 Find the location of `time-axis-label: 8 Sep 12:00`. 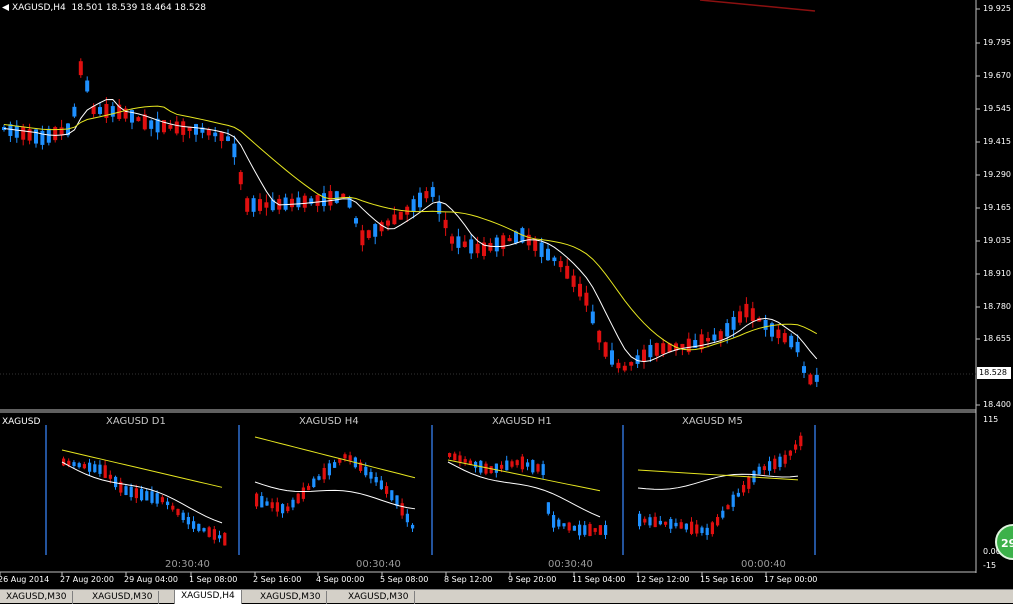

time-axis-label: 8 Sep 12:00 is located at coordinates (468, 579).